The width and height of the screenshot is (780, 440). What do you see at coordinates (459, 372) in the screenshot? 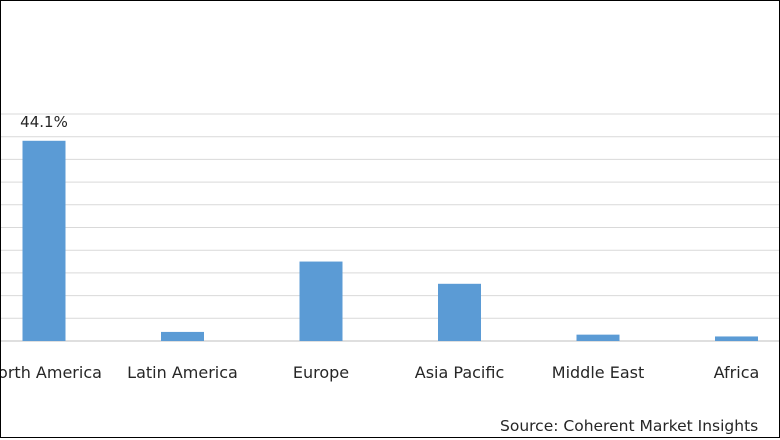
I see `x-tick-label: Asia Pacific` at bounding box center [459, 372].